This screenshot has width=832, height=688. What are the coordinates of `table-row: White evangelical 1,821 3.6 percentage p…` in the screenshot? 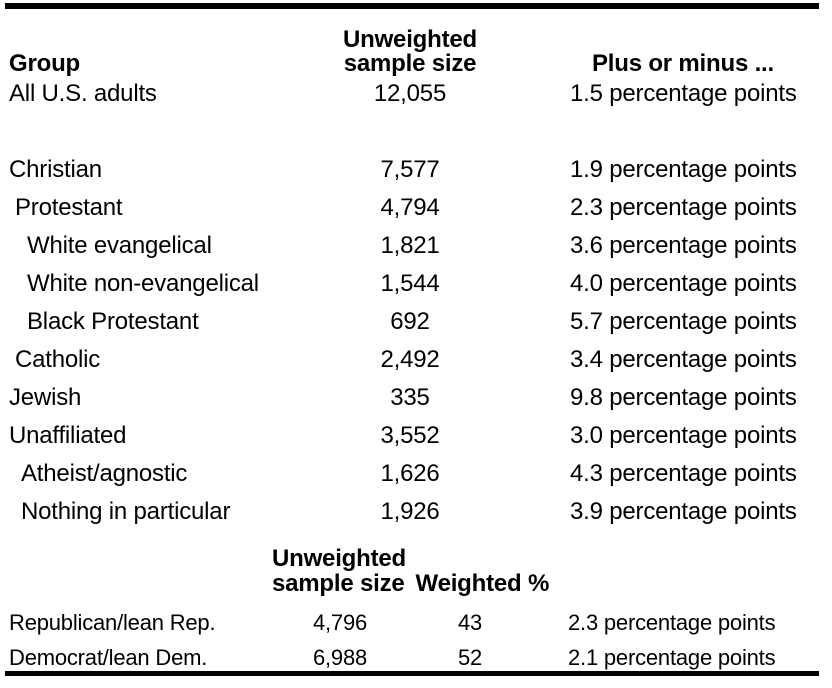 It's located at (416, 246).